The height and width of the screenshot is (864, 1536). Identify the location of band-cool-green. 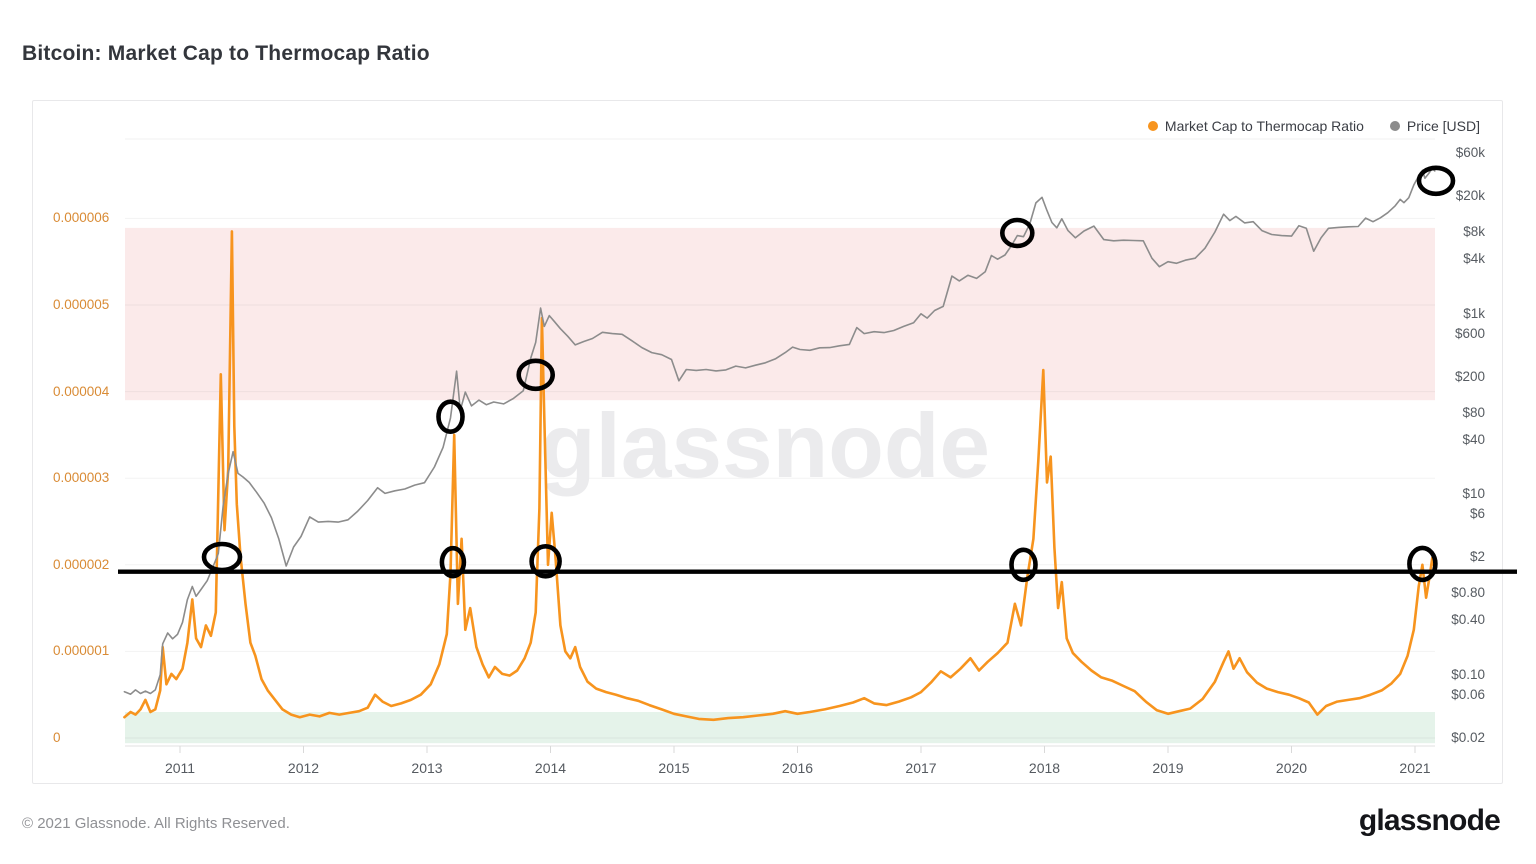
(780, 728).